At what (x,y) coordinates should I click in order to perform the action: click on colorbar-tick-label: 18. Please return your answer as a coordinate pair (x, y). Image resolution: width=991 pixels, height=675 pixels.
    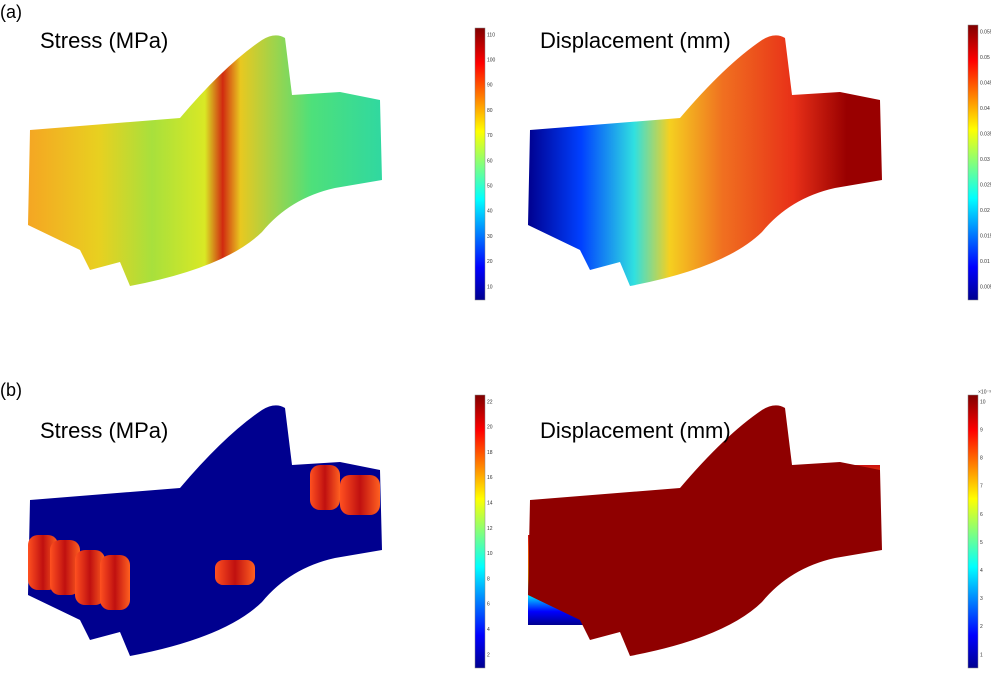
    Looking at the image, I should click on (490, 453).